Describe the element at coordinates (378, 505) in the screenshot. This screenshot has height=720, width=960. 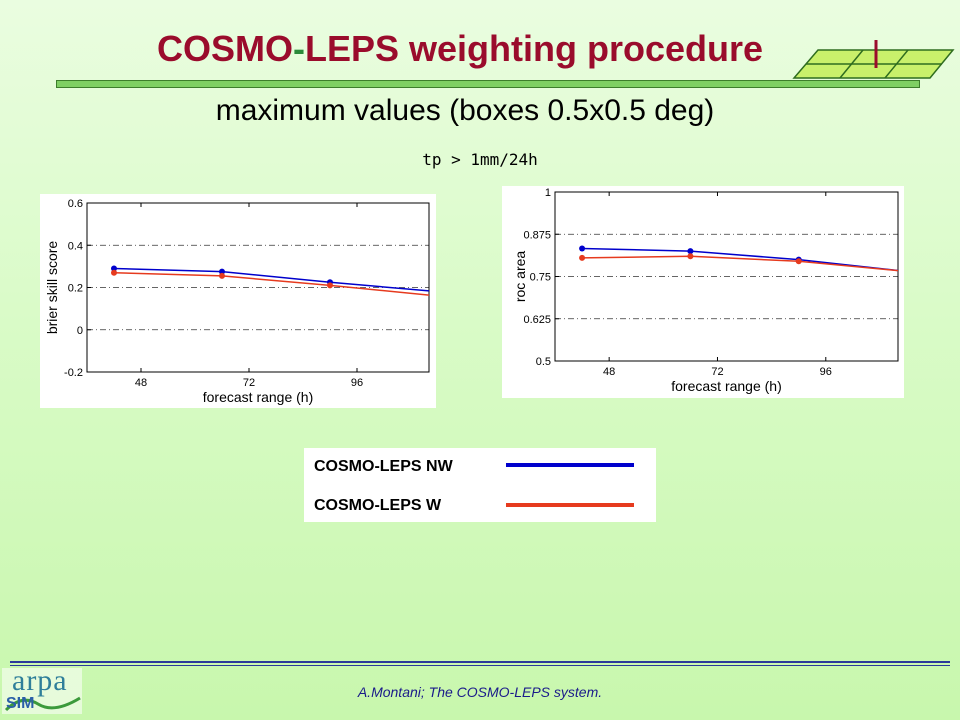
I see `legend-label-w: COSMO-LEPS W` at that location.